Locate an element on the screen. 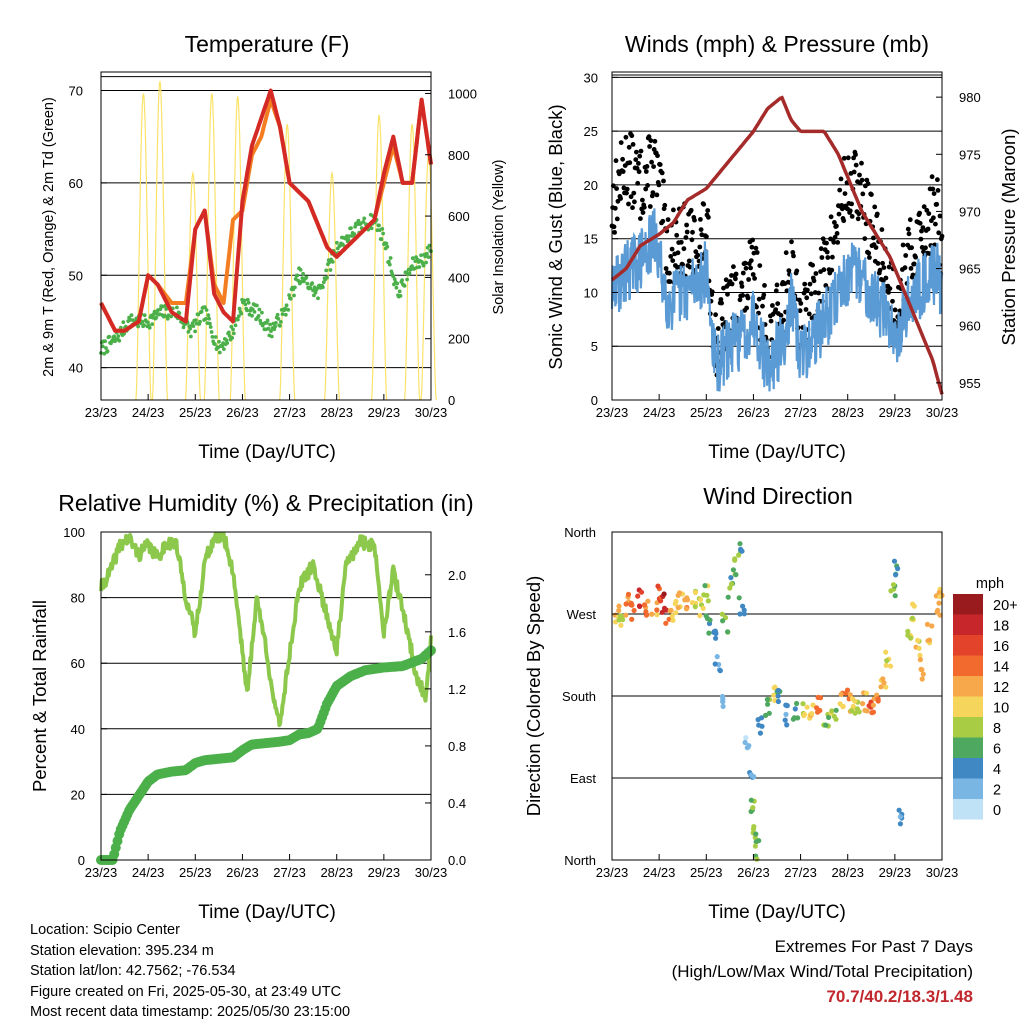 Image resolution: width=1024 pixels, height=1024 pixels. direction-points is located at coordinates (778, 701).